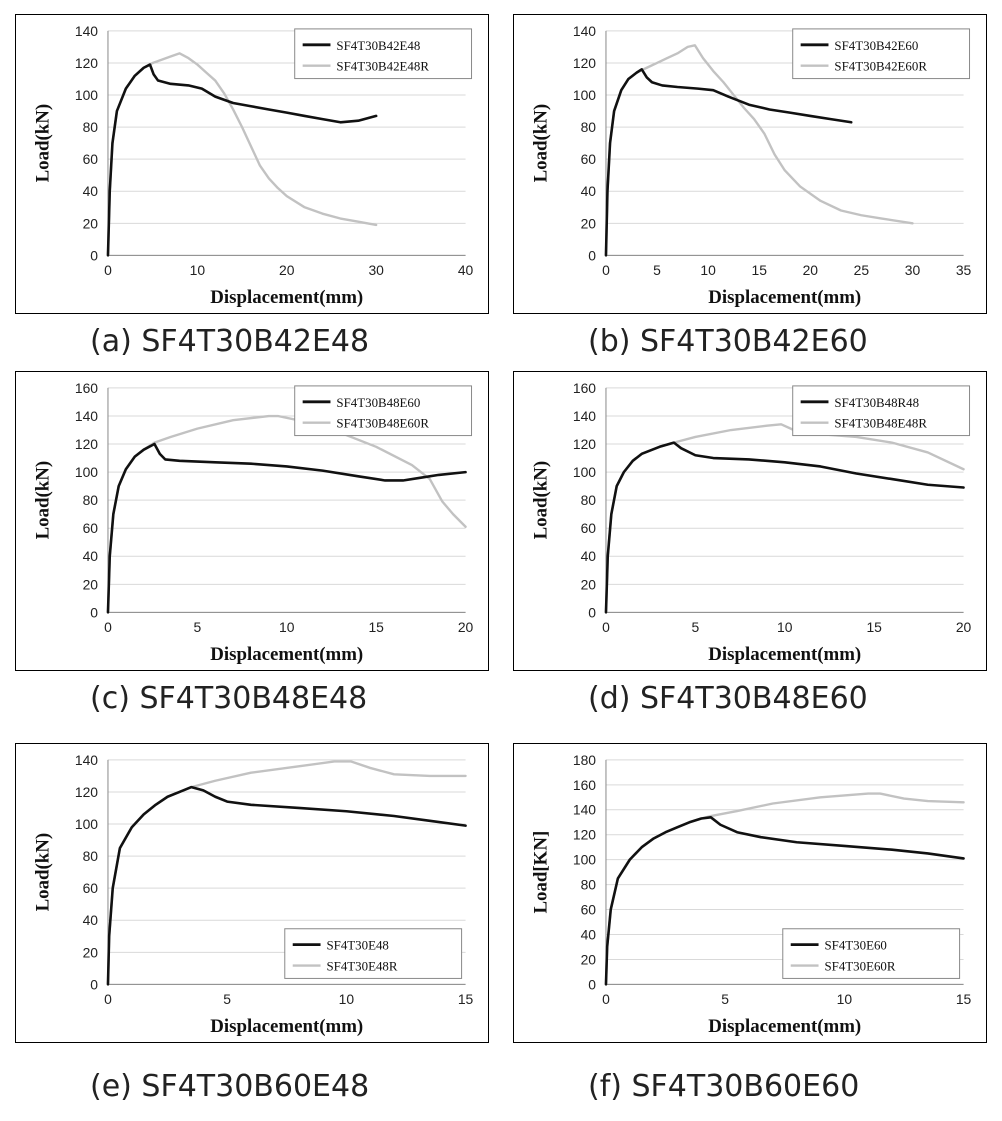  Describe the element at coordinates (880, 423) in the screenshot. I see `legend-label: SF4T30B48E48R` at that location.